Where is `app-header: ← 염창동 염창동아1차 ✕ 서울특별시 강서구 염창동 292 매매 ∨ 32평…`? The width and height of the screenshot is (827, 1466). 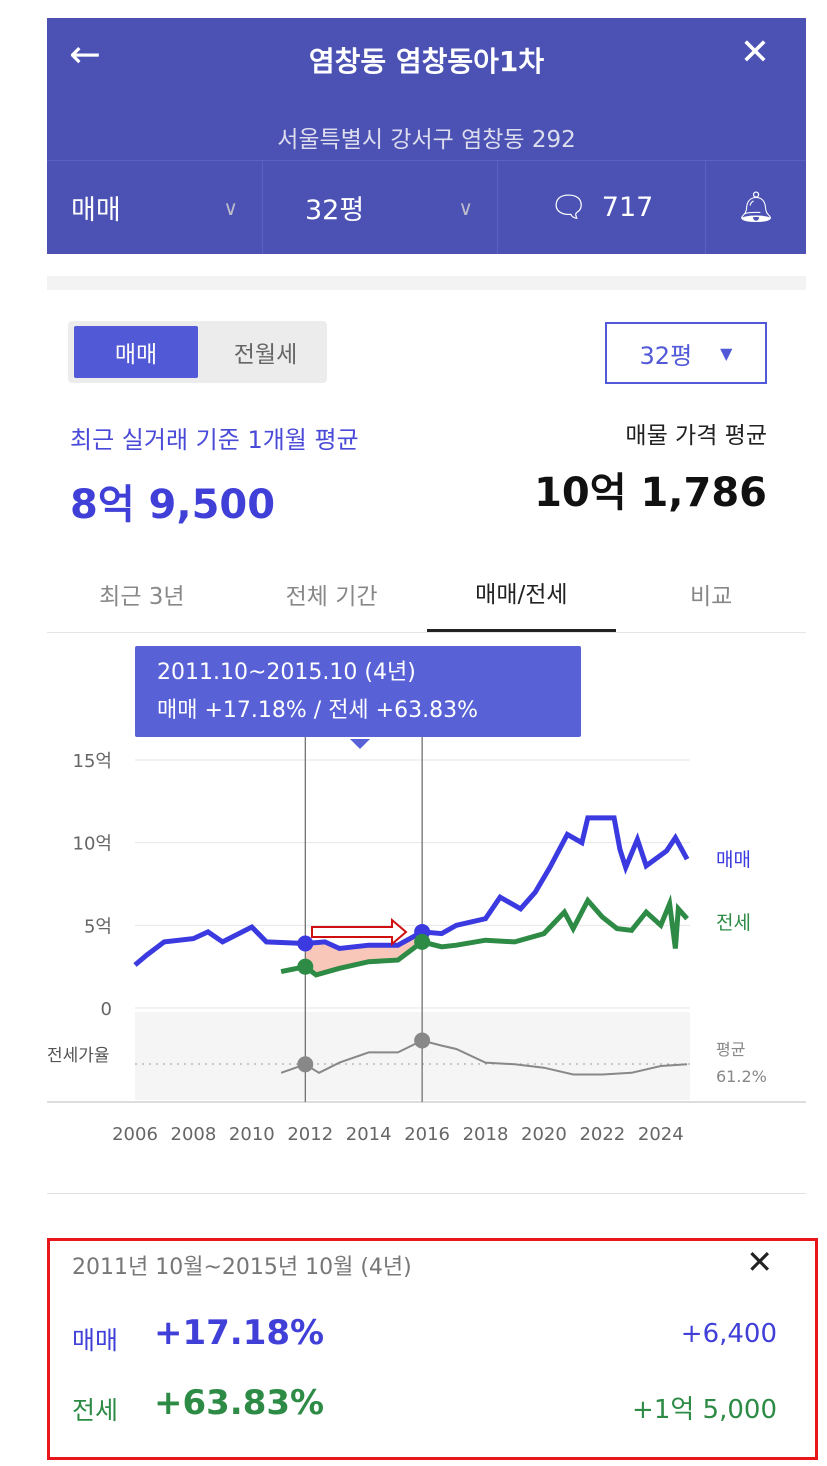
app-header: ← 염창동 염창동아1차 ✕ 서울특별시 강서구 염창동 292 매매 ∨ 32평… is located at coordinates (426, 136).